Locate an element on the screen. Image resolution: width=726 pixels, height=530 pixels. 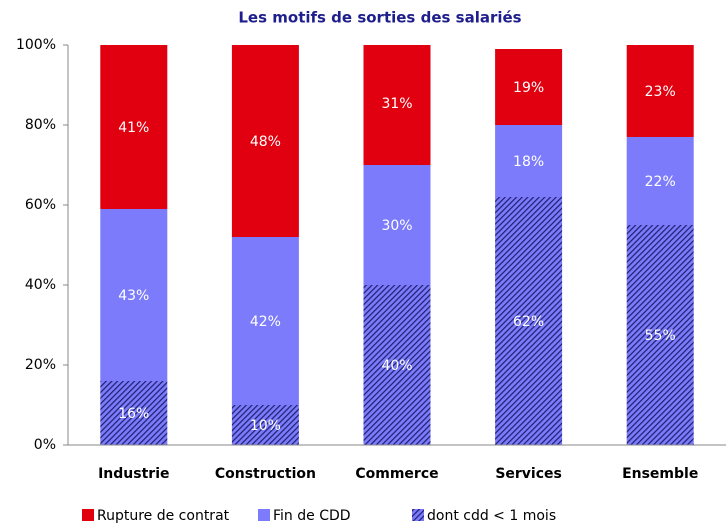
value-label: 62% is located at coordinates (528, 322).